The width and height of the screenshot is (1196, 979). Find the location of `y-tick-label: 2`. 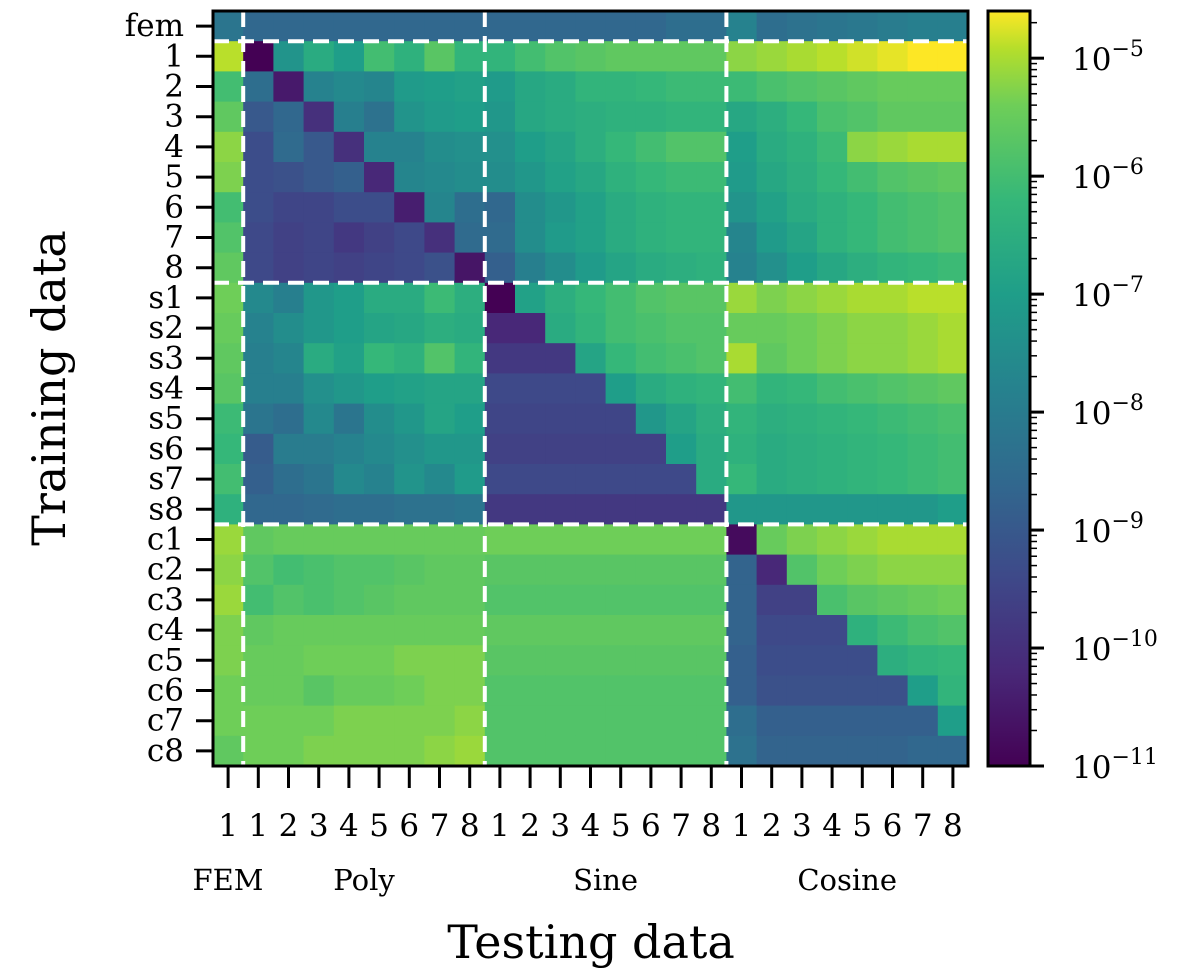

y-tick-label: 2 is located at coordinates (174, 87).